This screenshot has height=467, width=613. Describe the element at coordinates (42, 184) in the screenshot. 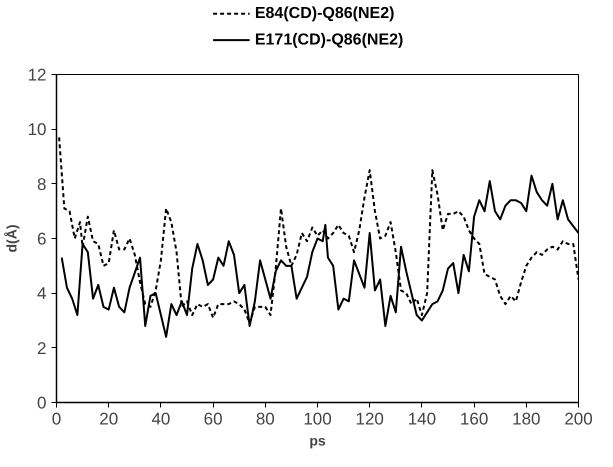

I see `y-tick-label: 8` at that location.